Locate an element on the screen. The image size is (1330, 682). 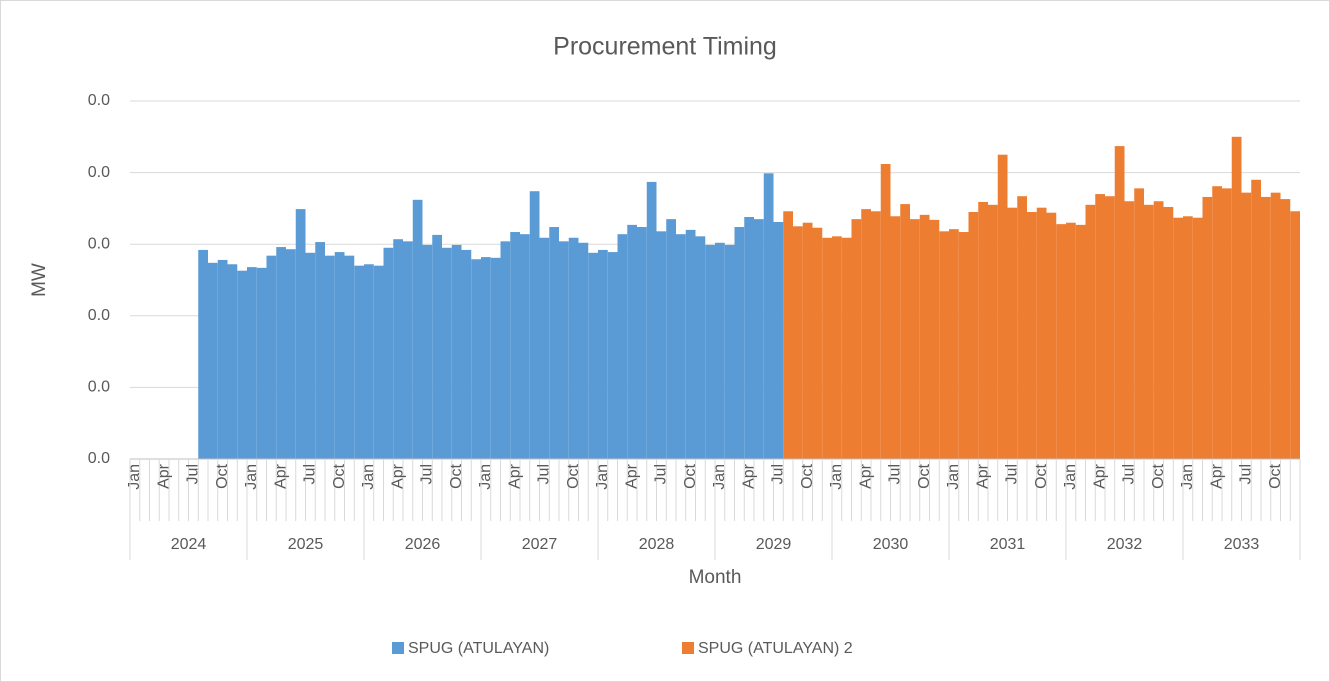
x-group-label: 2031 is located at coordinates (1008, 544).